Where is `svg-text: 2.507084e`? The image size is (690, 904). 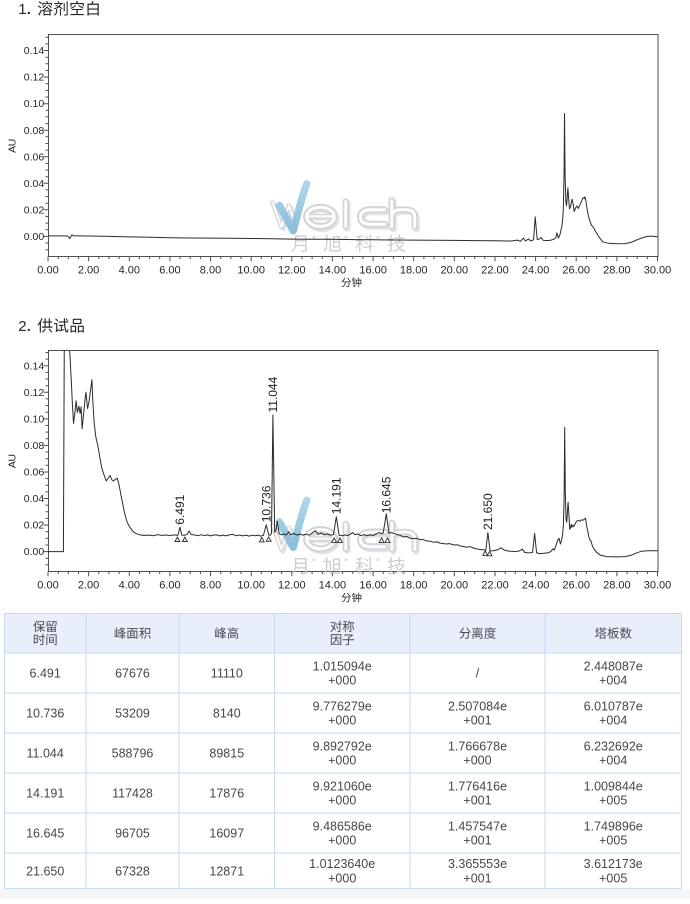 svg-text: 2.507084e is located at coordinates (477, 706).